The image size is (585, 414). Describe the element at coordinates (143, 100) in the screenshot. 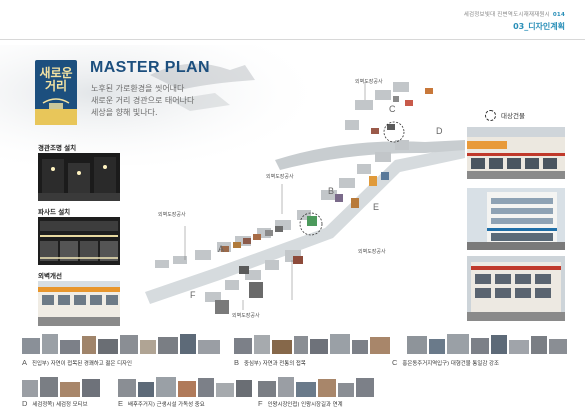

I see `master-plan-subtitle-2: 새로운 거리 경관으로 태어나다` at that location.